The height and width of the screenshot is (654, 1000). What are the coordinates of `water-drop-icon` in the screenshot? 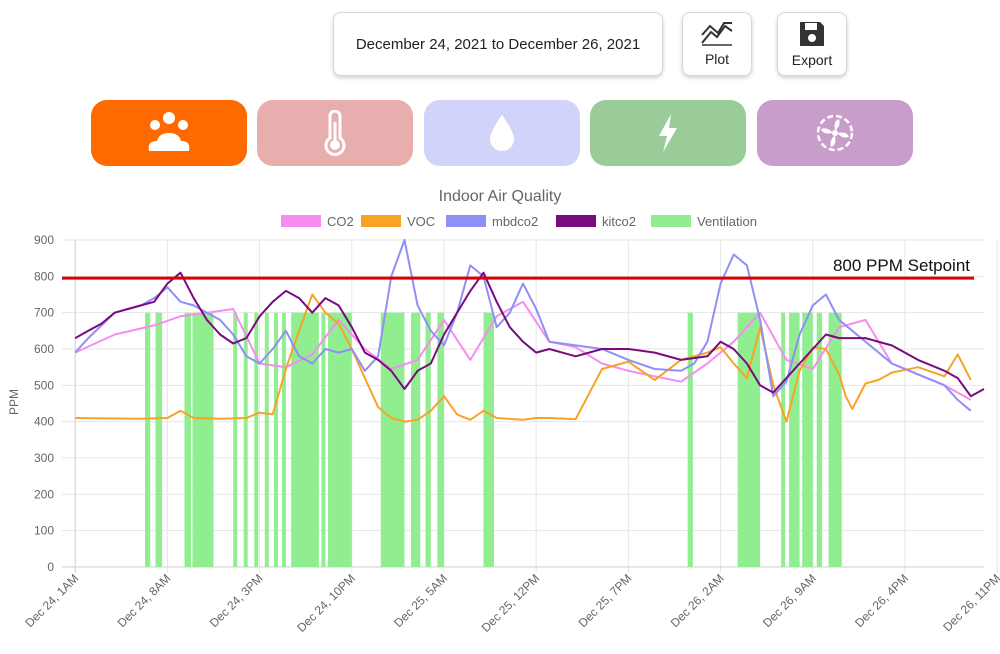 It's located at (502, 133).